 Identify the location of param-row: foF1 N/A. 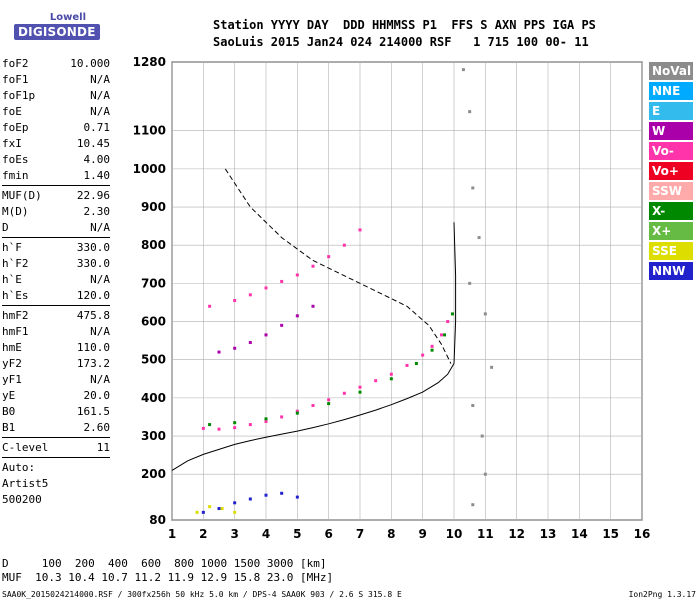
(56, 80).